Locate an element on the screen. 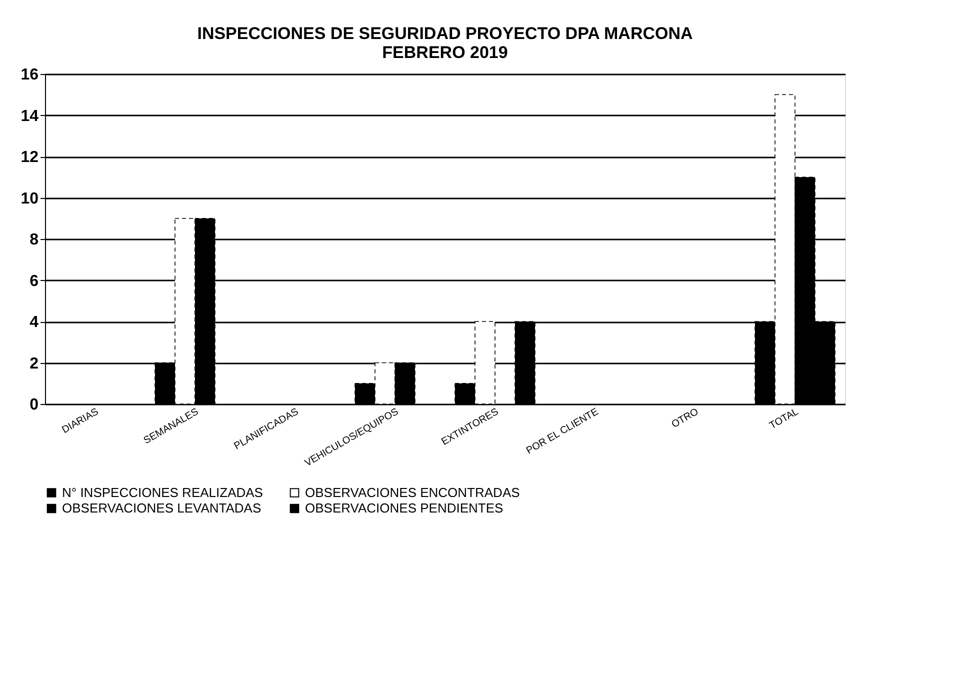  legend-label: N° INSPECCIONES REALIZADAS is located at coordinates (163, 492).